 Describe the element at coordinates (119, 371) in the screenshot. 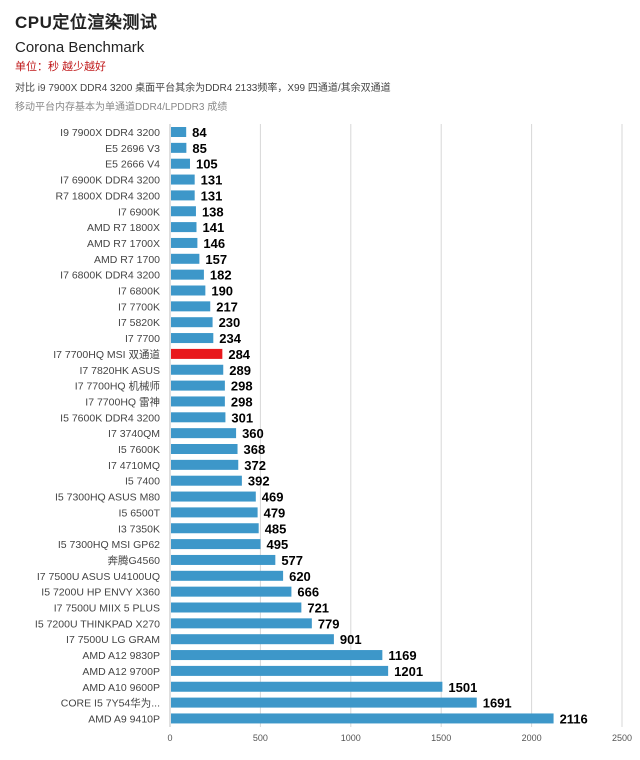

I see `category-label: I7 7820HK ASUS` at that location.